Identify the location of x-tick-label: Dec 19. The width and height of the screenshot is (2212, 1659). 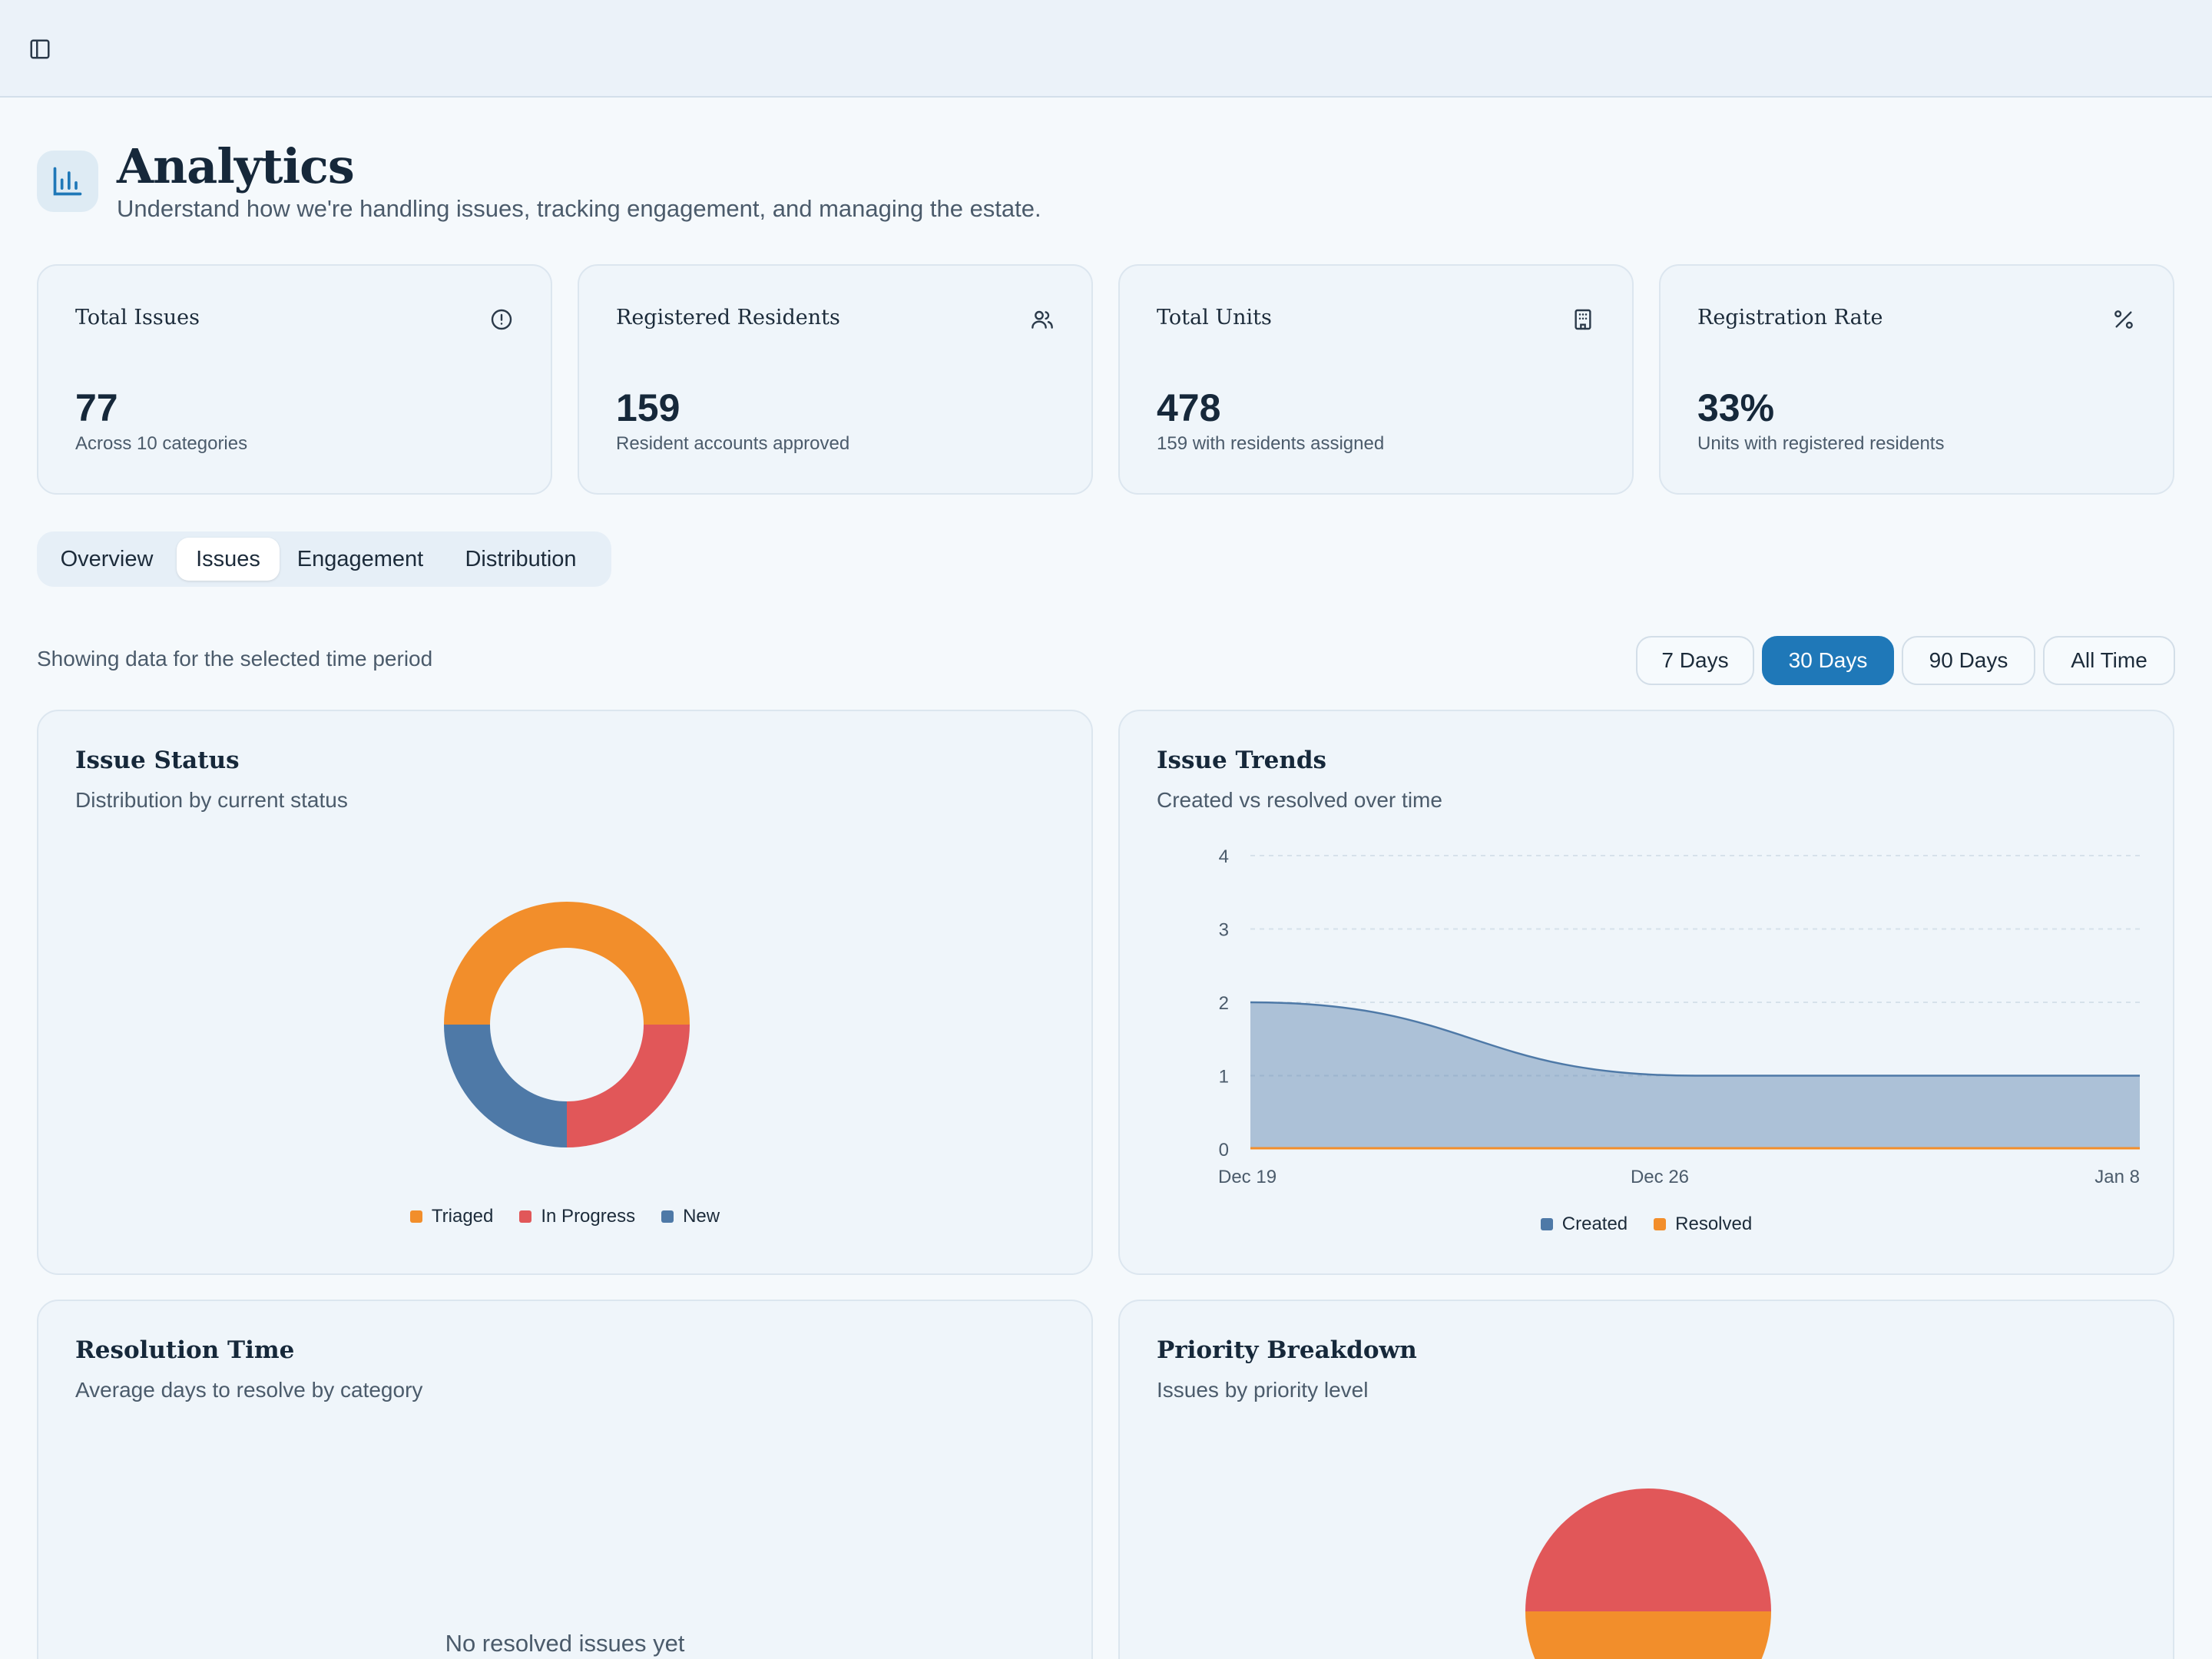
(1247, 1177).